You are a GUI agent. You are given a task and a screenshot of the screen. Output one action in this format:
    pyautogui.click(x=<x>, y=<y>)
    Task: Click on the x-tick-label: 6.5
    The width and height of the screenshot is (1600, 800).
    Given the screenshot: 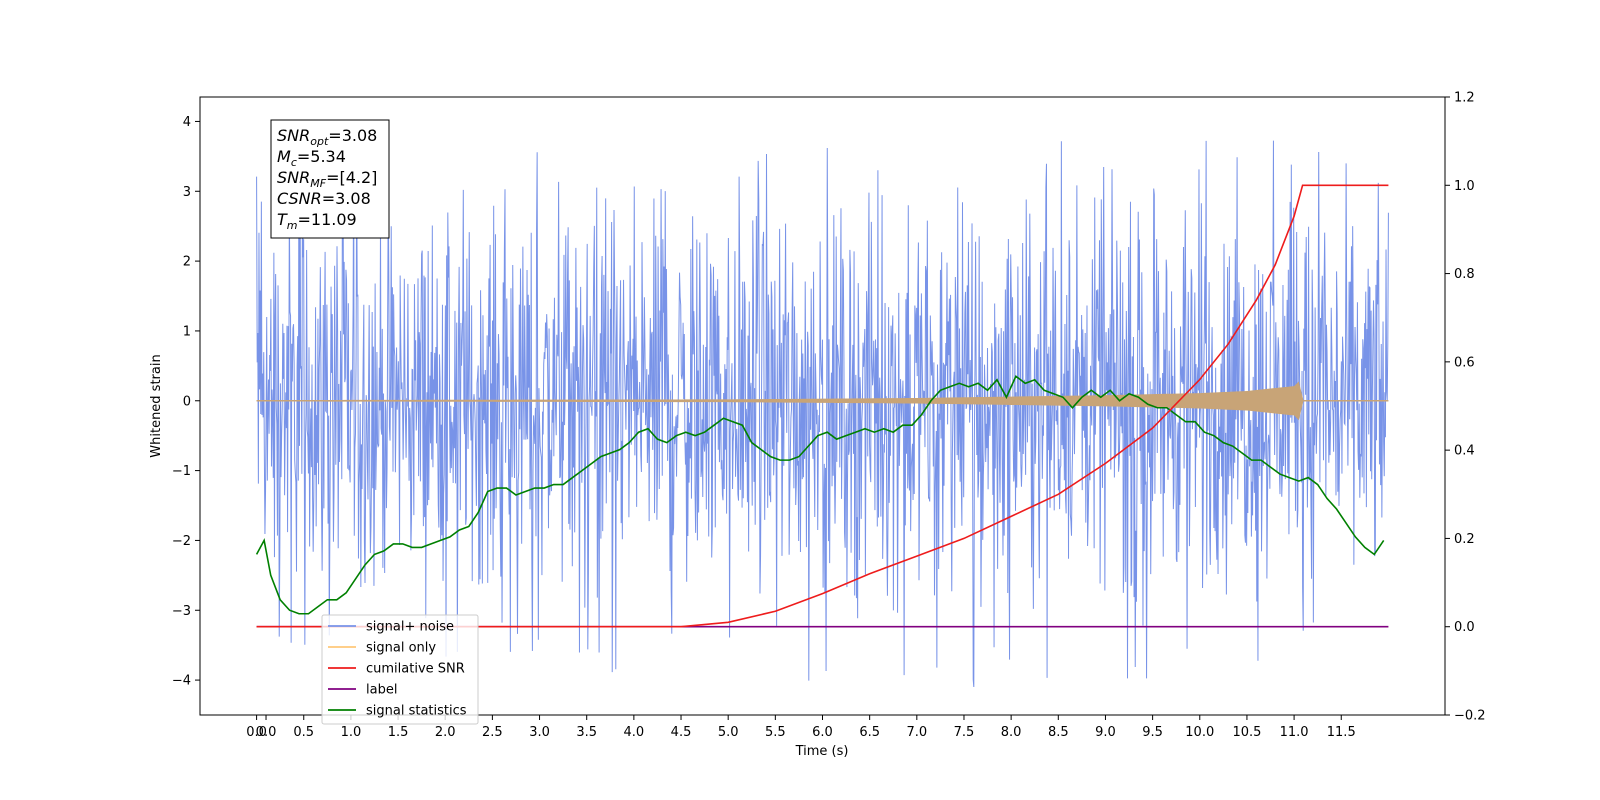 What is the action you would take?
    pyautogui.click(x=869, y=732)
    